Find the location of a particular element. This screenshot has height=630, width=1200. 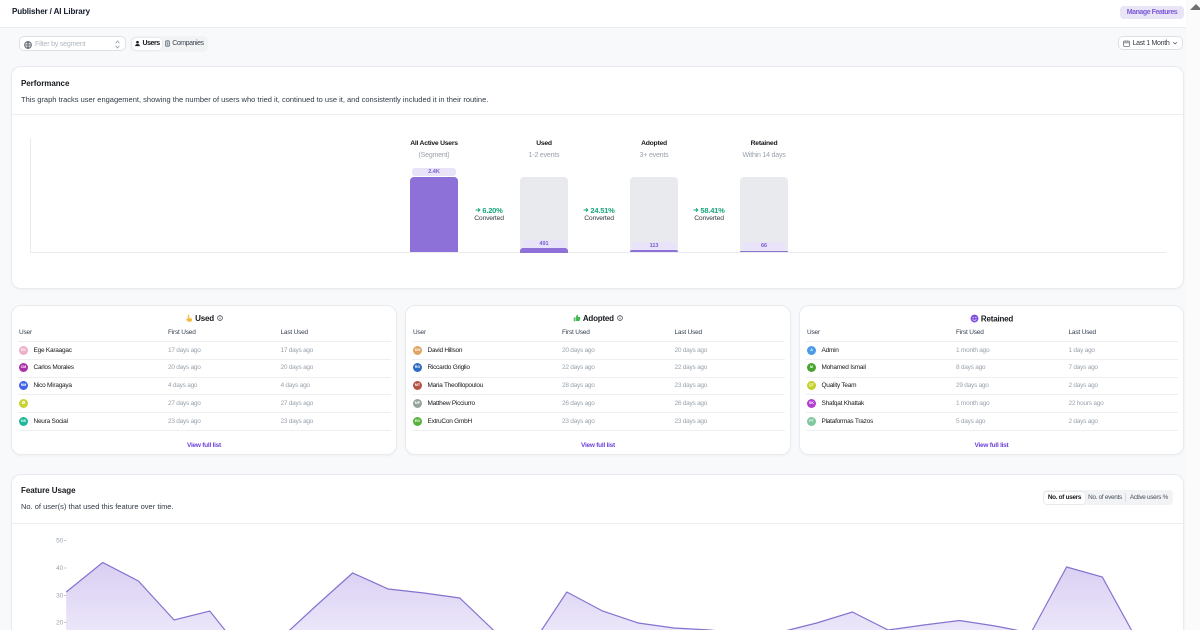

svg-text: 40 is located at coordinates (59, 568).